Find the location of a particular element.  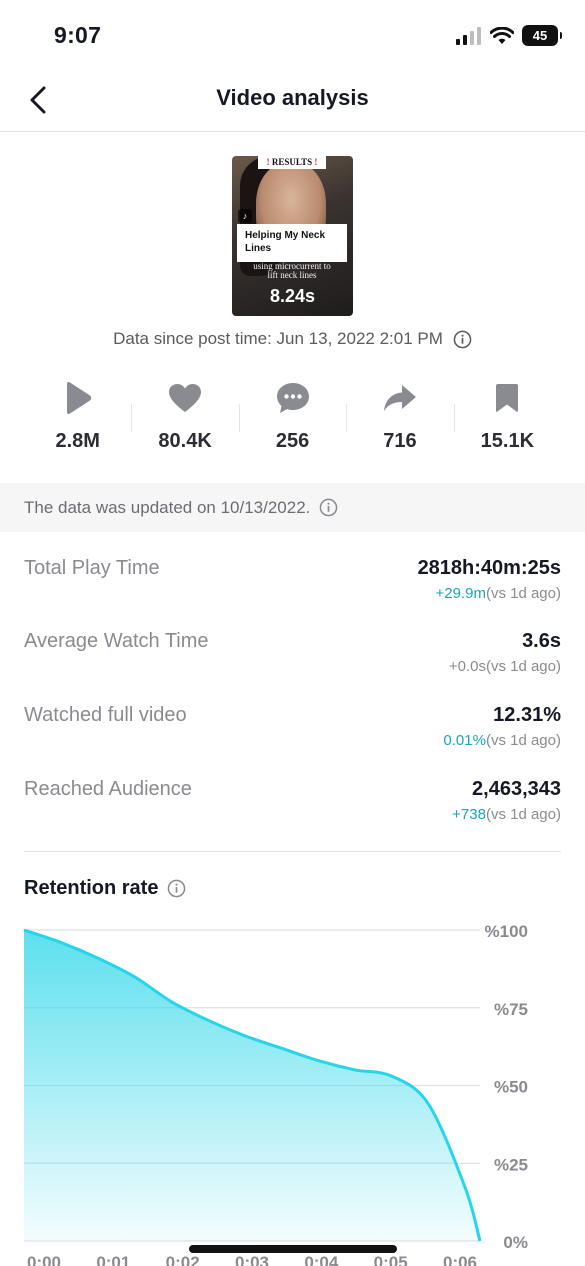

updated-banner: The data was updated on 10/13/2022. is located at coordinates (292, 507).